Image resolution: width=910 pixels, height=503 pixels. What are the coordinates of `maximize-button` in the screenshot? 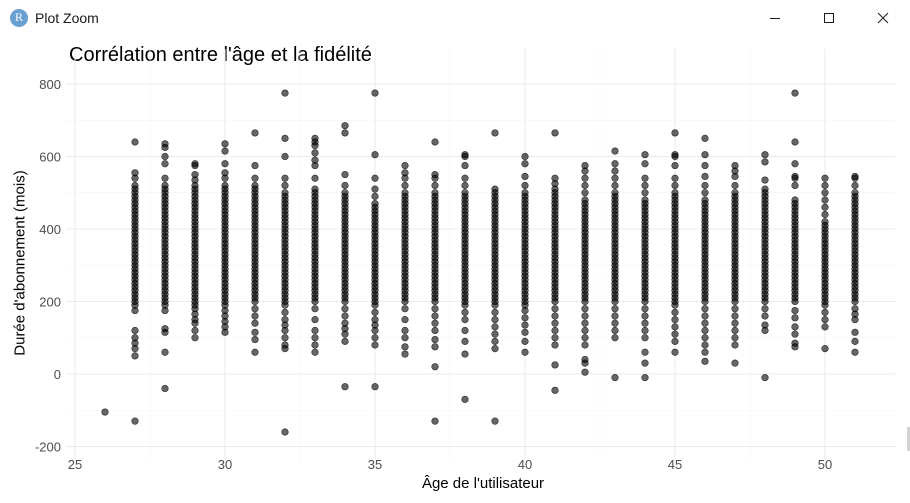 It's located at (829, 17).